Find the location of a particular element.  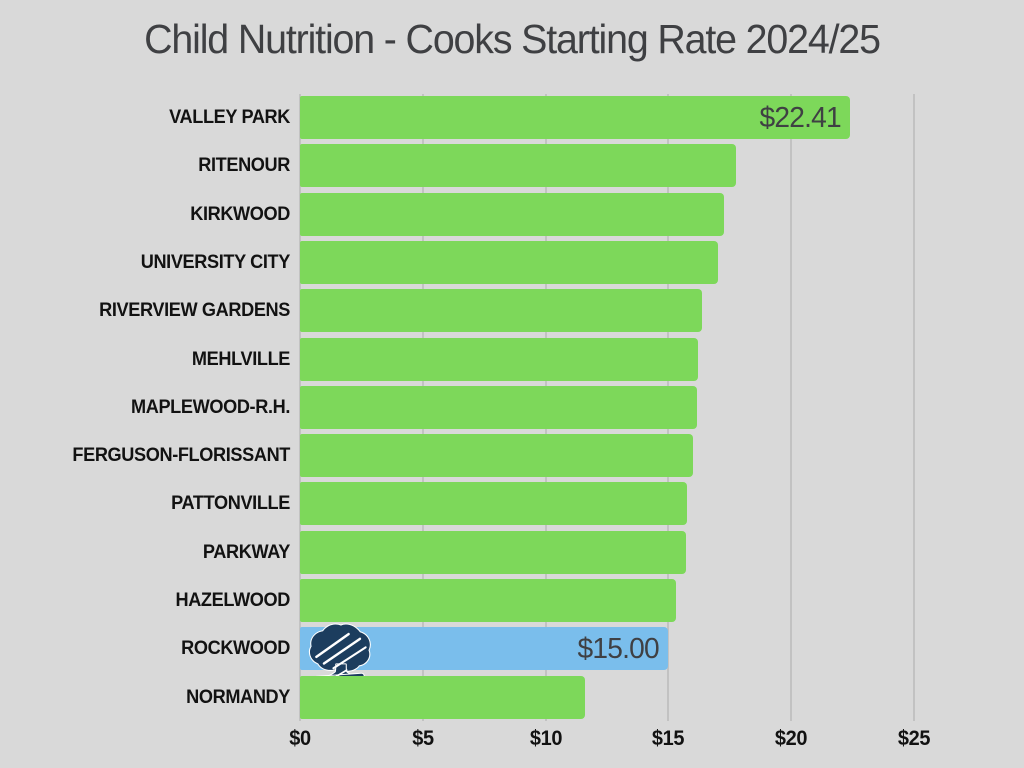

district-label: KIRKWOOD is located at coordinates (240, 213).